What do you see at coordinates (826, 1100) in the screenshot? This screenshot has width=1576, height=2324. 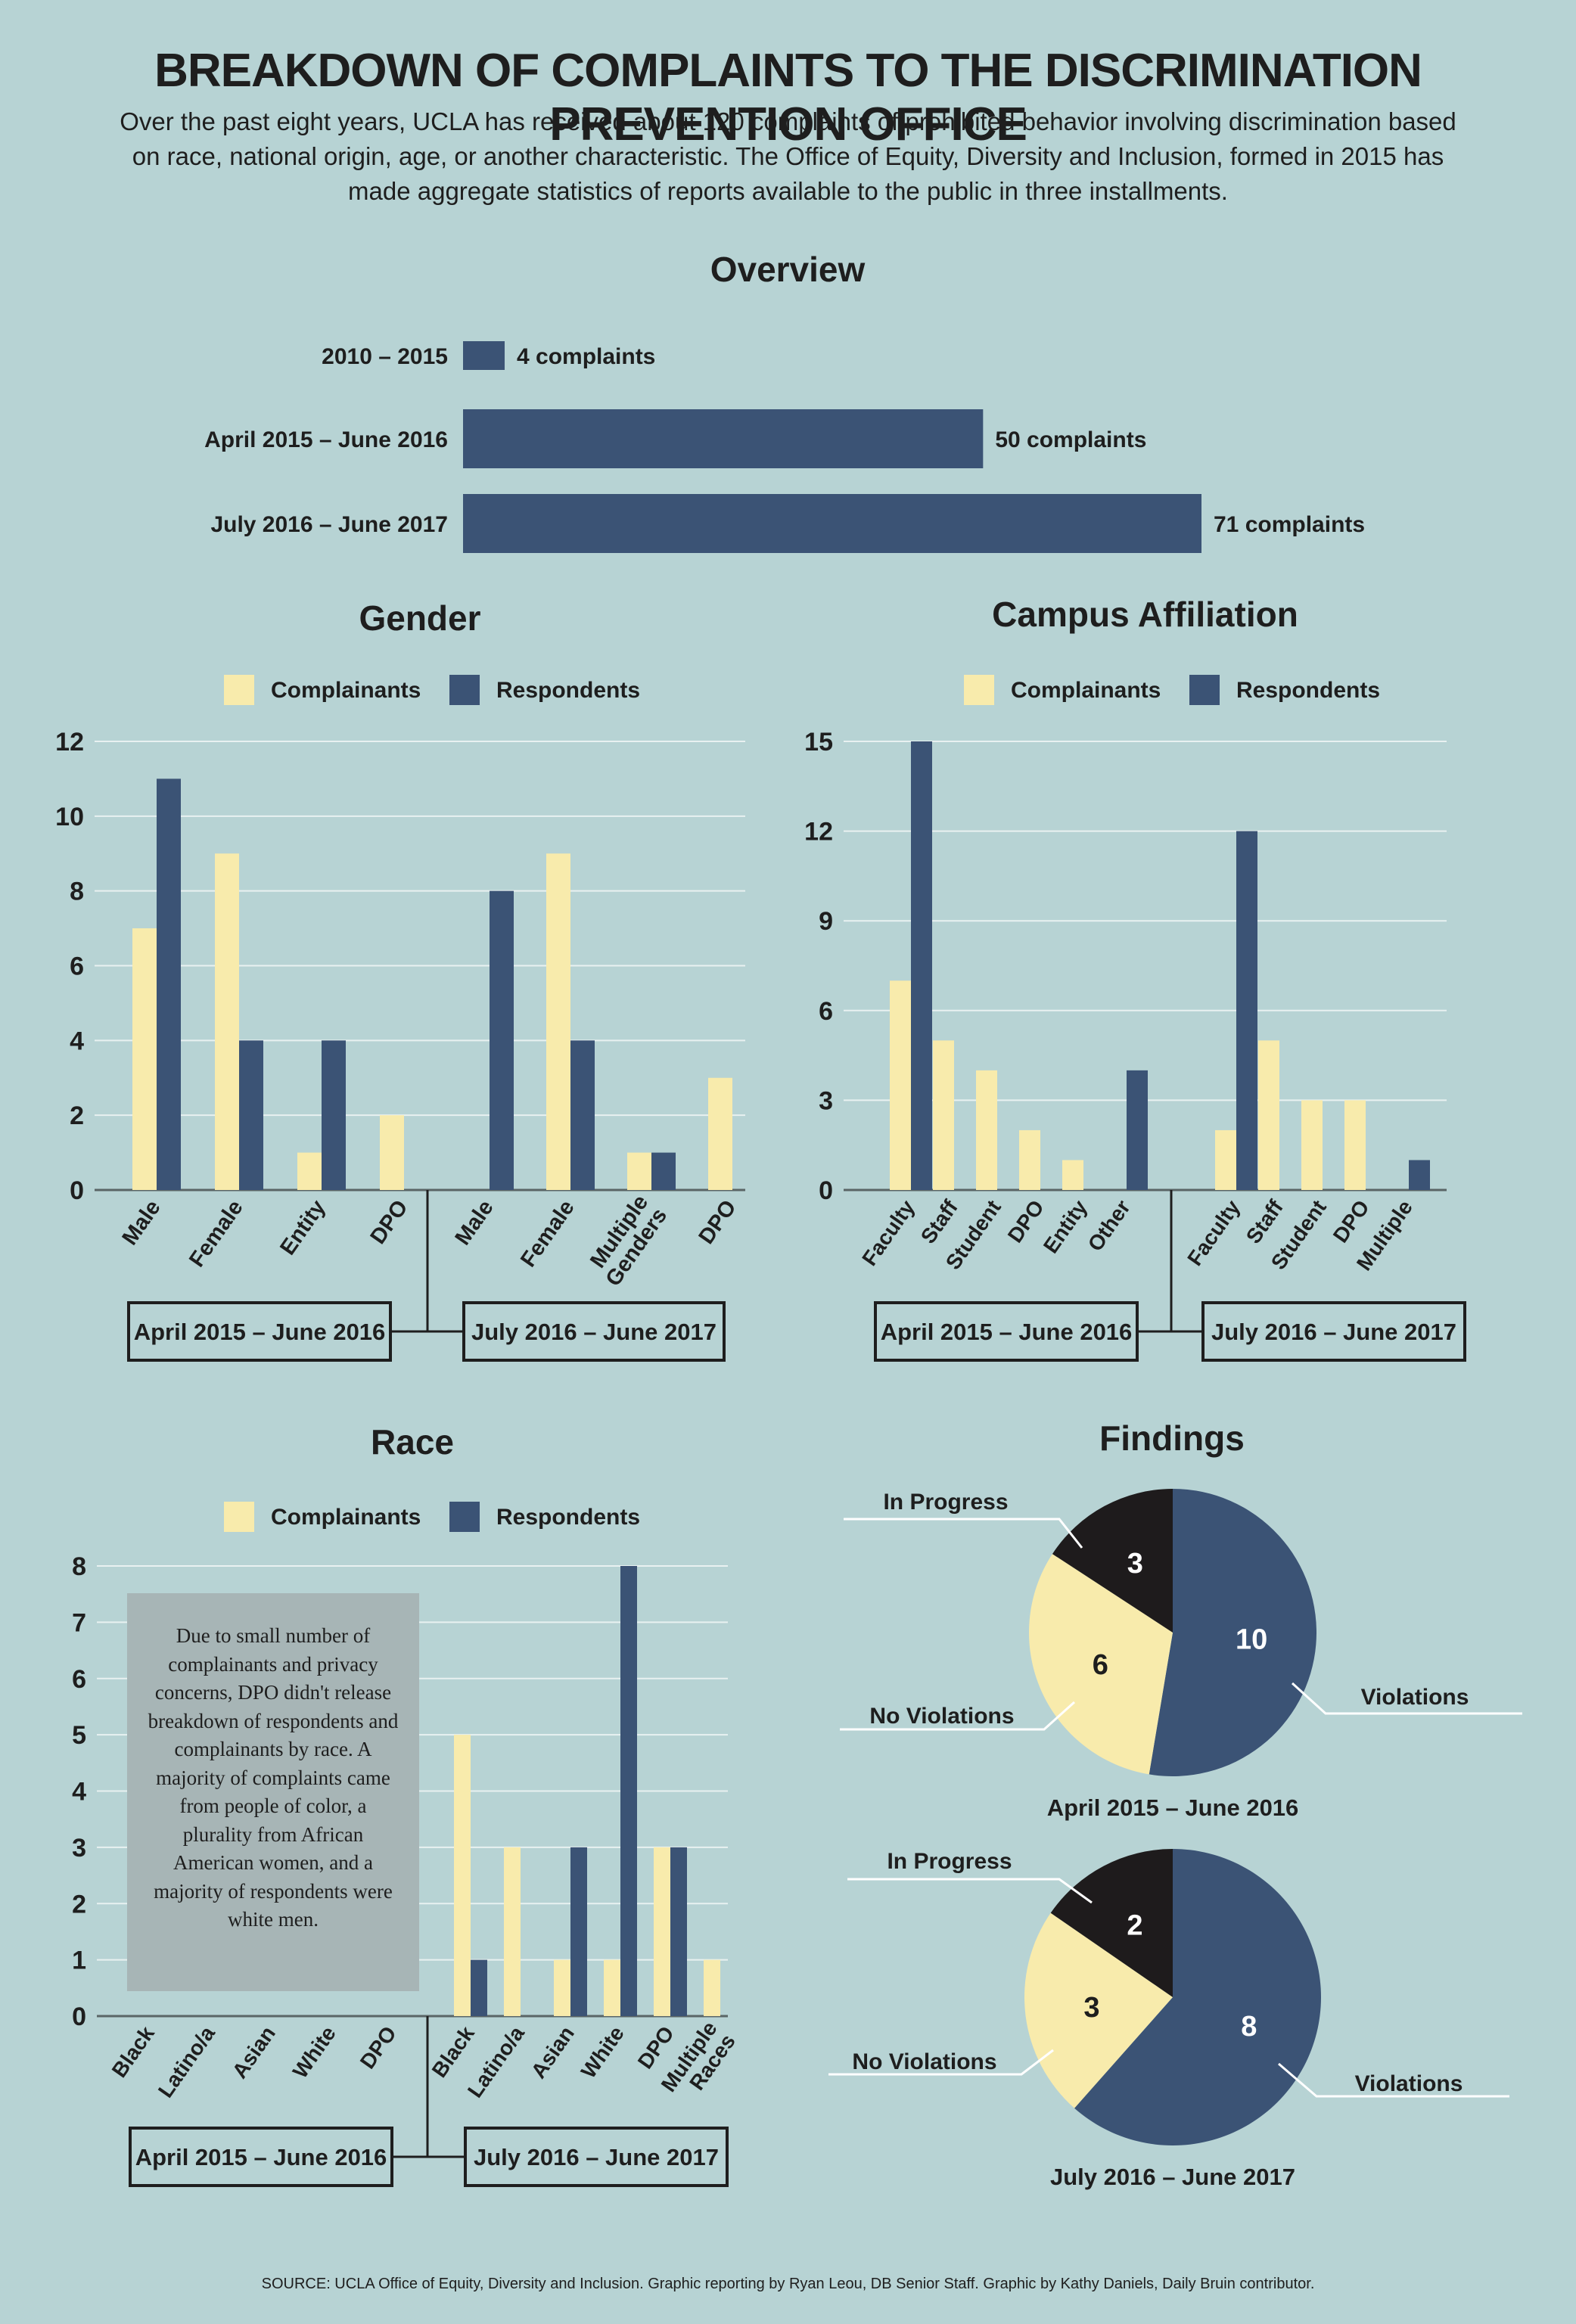 I see `campus-y-tick-label: 3` at bounding box center [826, 1100].